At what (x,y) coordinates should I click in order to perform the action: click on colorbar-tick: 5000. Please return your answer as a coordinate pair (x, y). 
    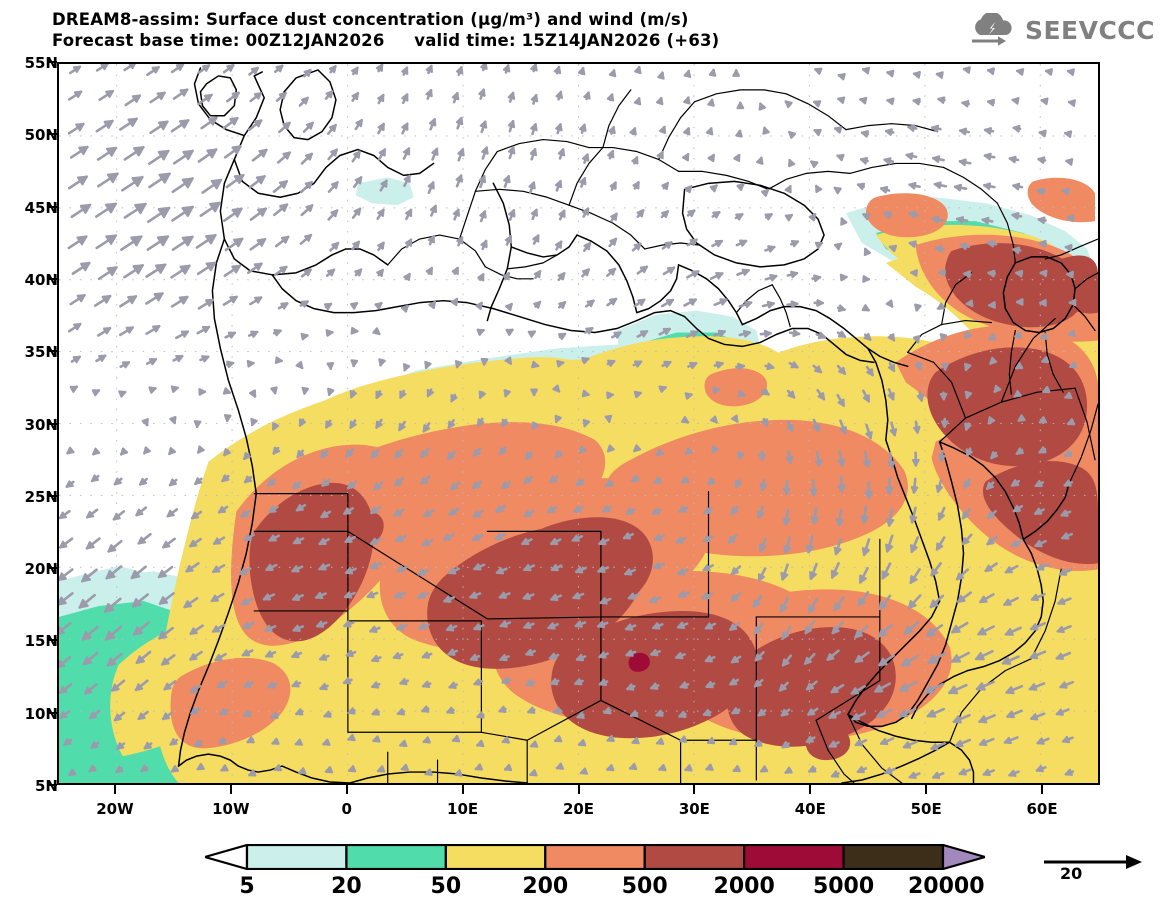
    Looking at the image, I should click on (843, 886).